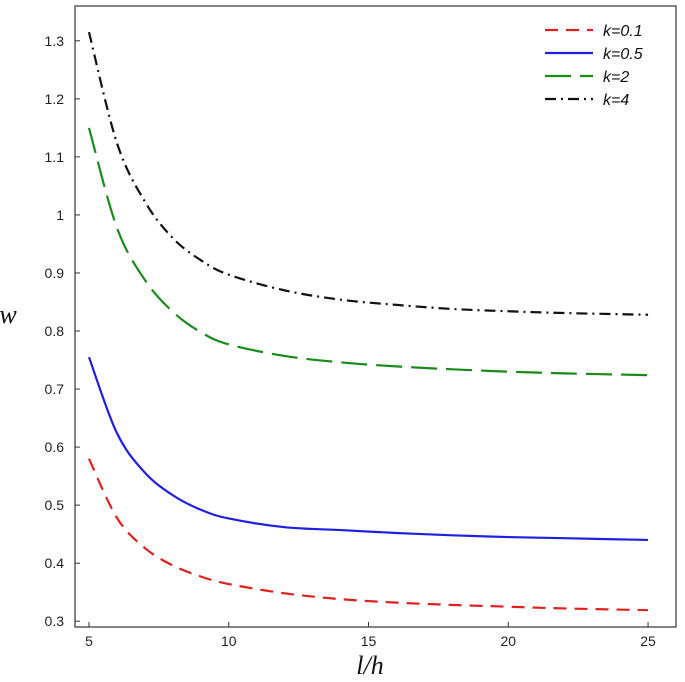 This screenshot has height=682, width=685. I want to click on legend: k=0.1 k=0.5 k=2 k=4, so click(594, 66).